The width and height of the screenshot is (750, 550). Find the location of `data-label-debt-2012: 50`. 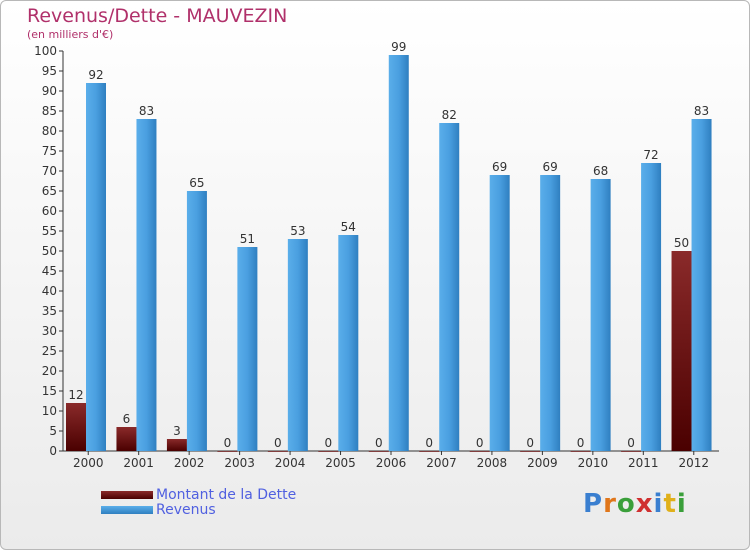

data-label-debt-2012: 50 is located at coordinates (681, 243).